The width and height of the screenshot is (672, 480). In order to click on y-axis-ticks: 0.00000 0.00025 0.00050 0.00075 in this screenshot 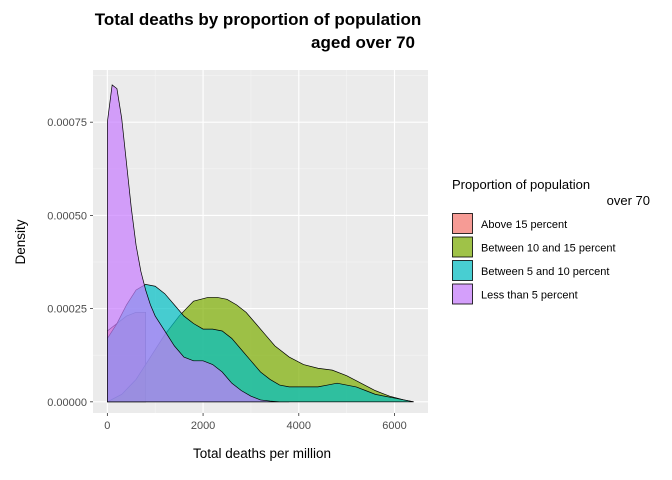, I will do `click(70, 263)`.